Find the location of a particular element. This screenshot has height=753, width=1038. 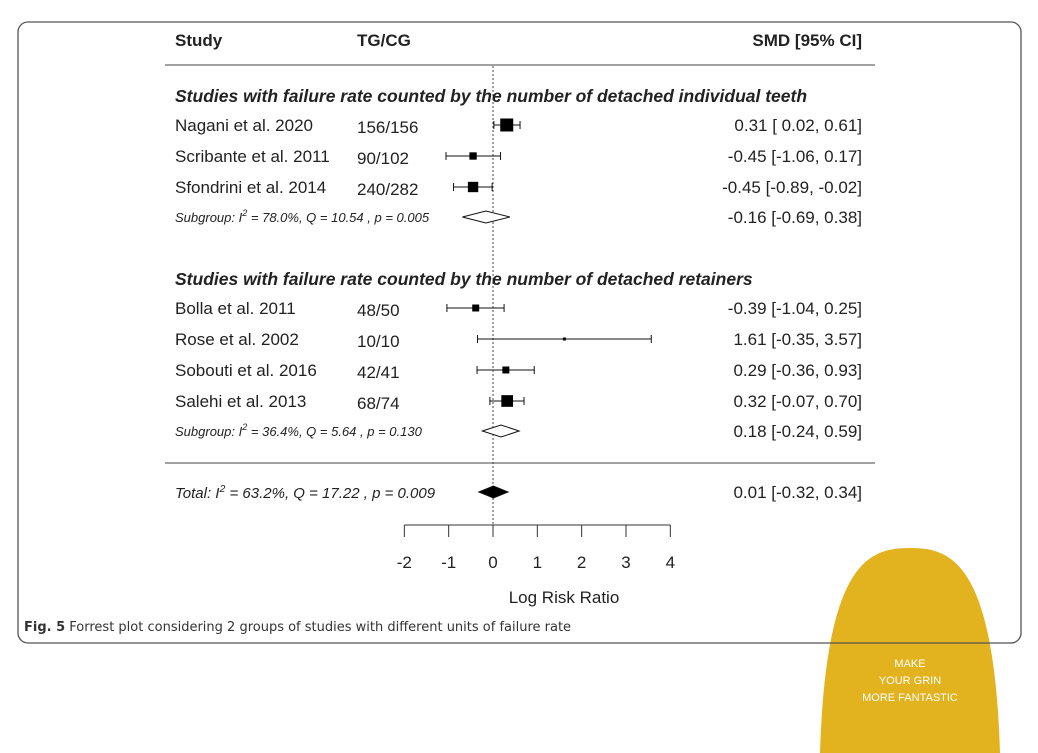

header-study: Study is located at coordinates (199, 40).